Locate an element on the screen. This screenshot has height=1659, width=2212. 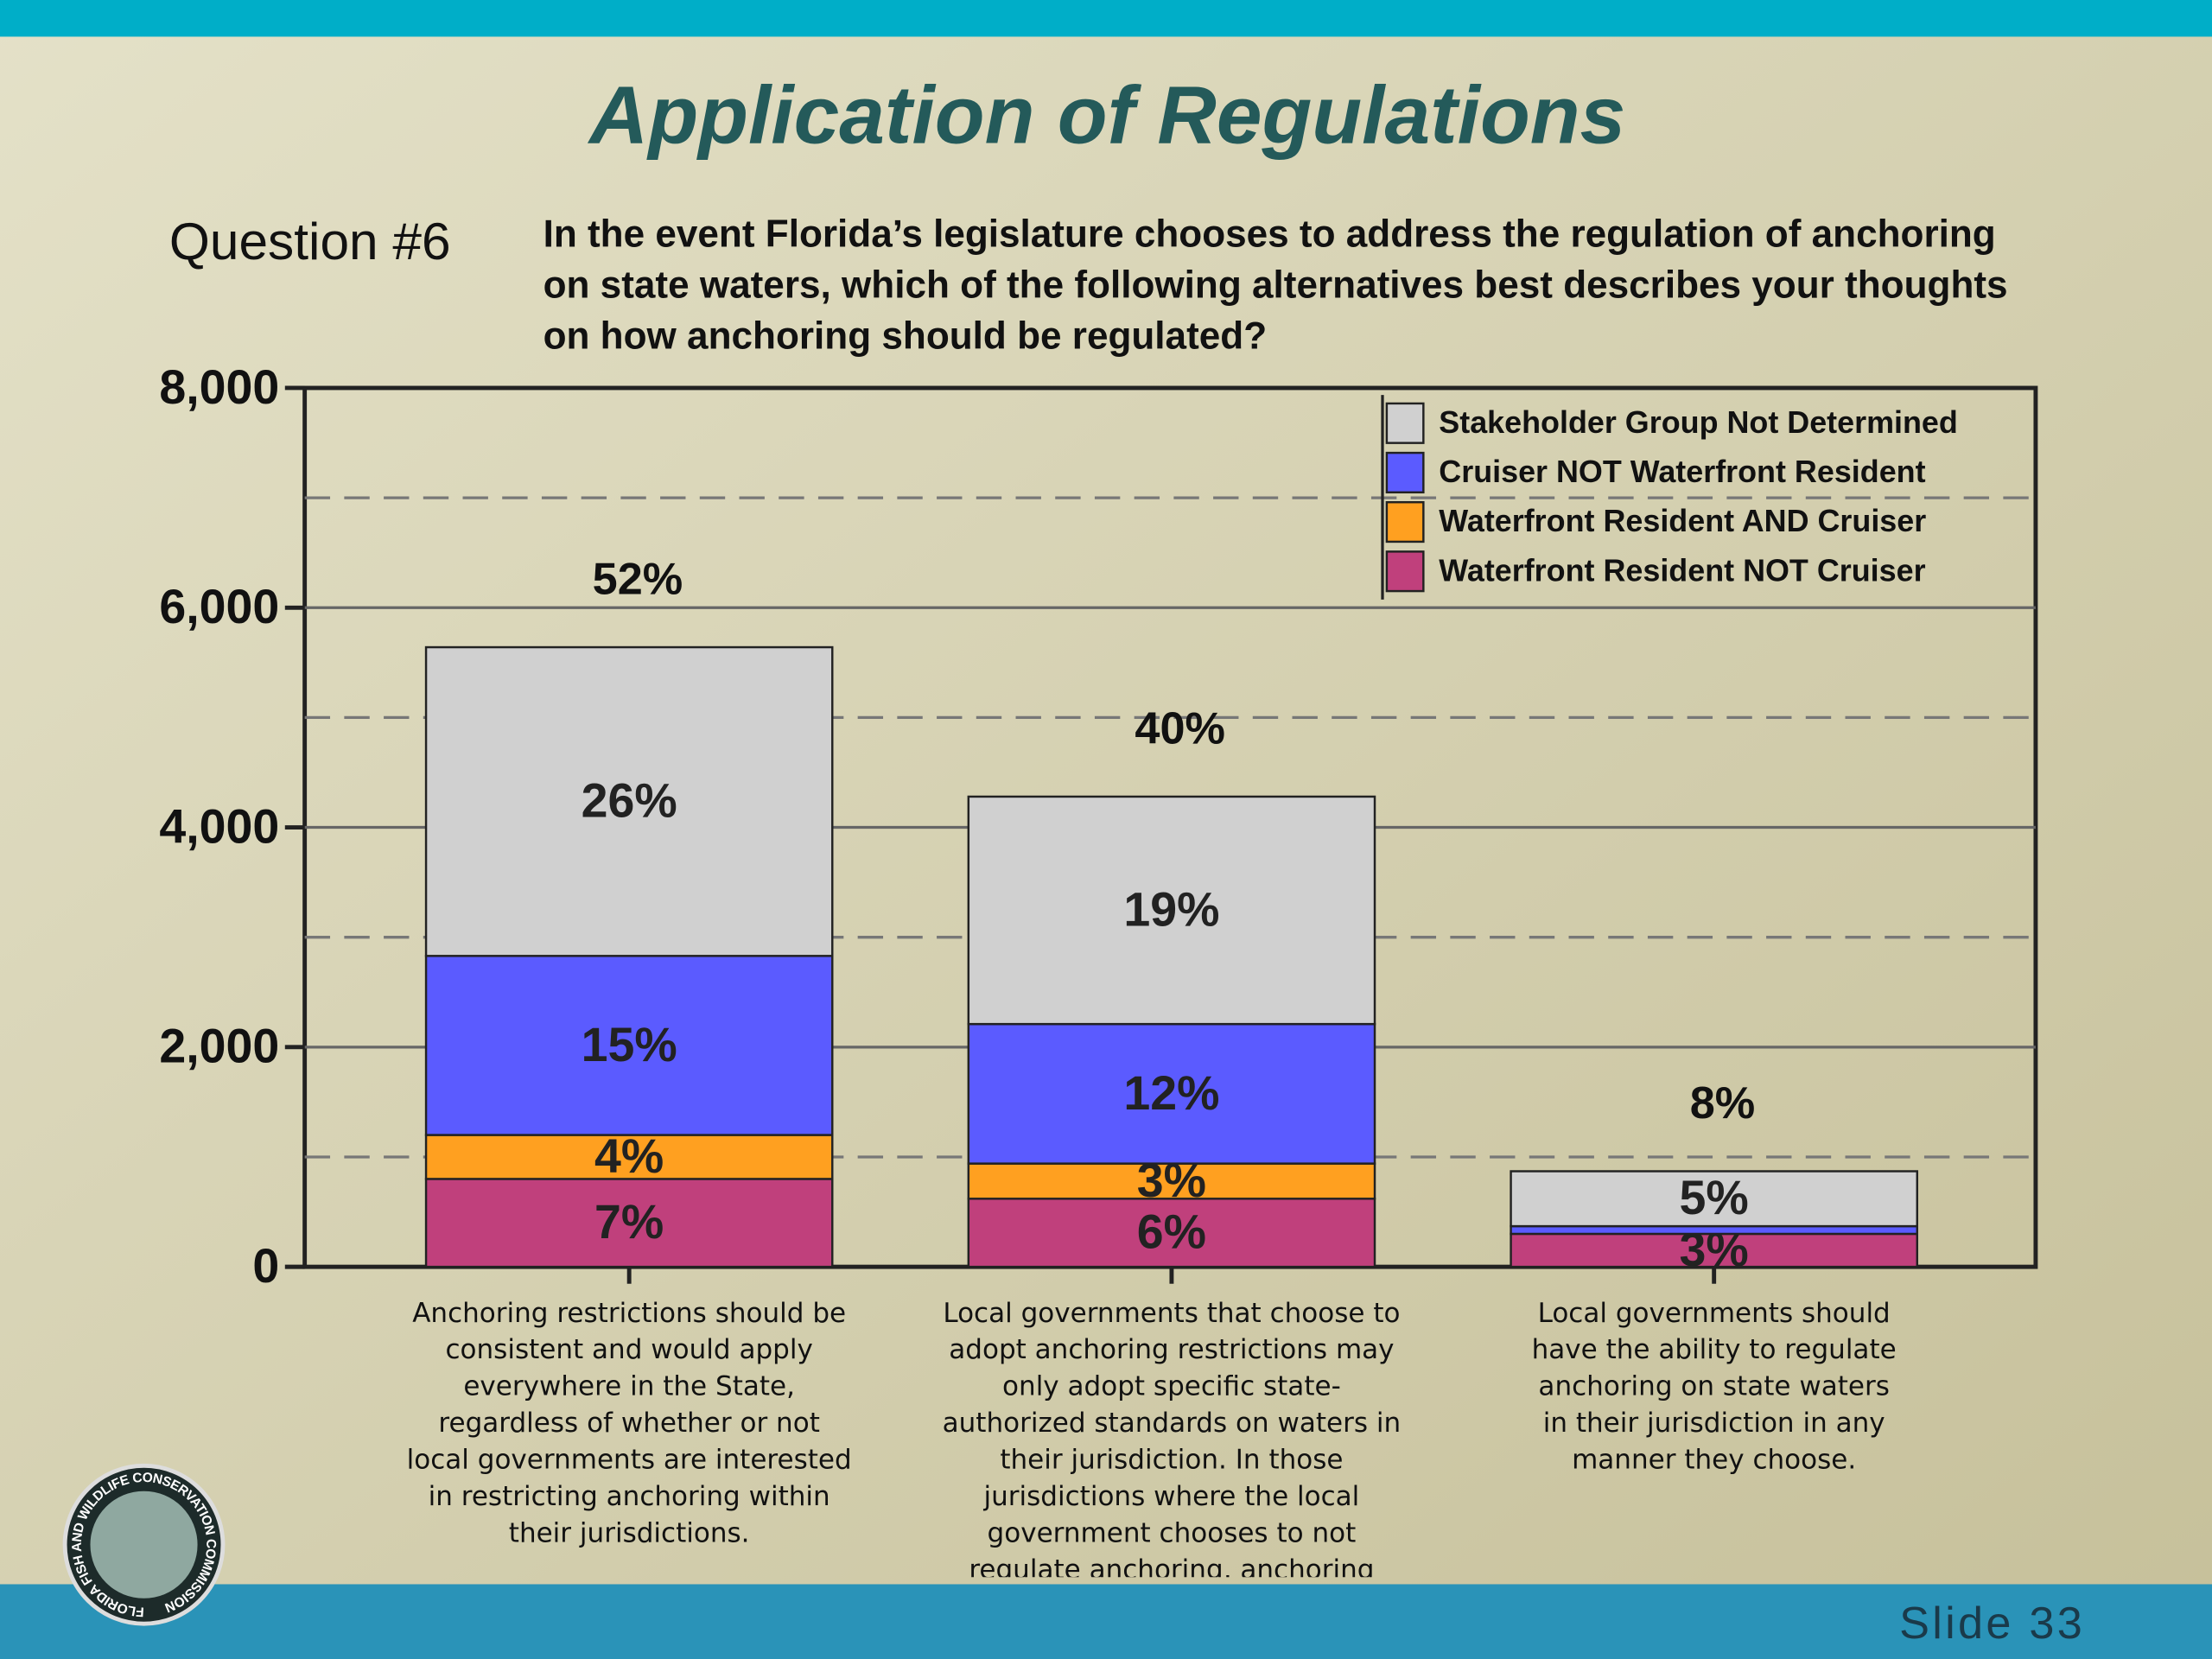
y-tick-label: 2,000 is located at coordinates (219, 1046).